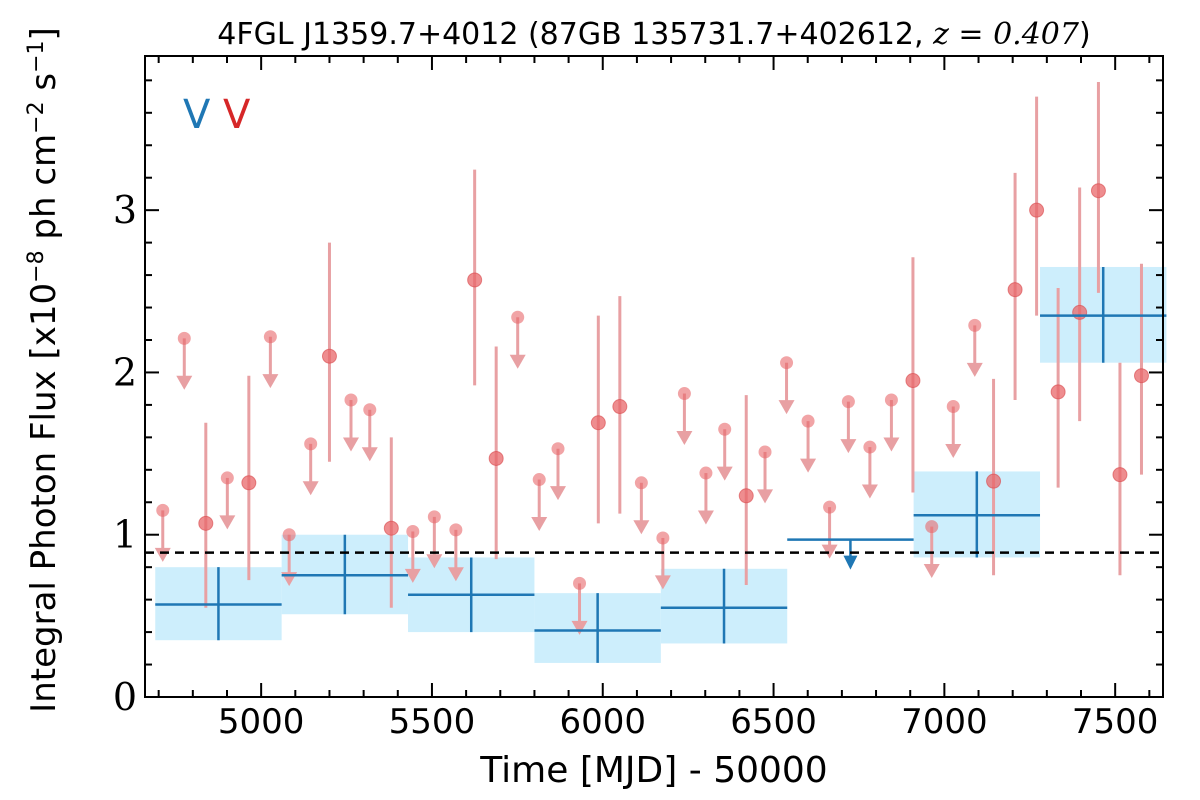  I want to click on x-tick-label: 5500, so click(432, 722).